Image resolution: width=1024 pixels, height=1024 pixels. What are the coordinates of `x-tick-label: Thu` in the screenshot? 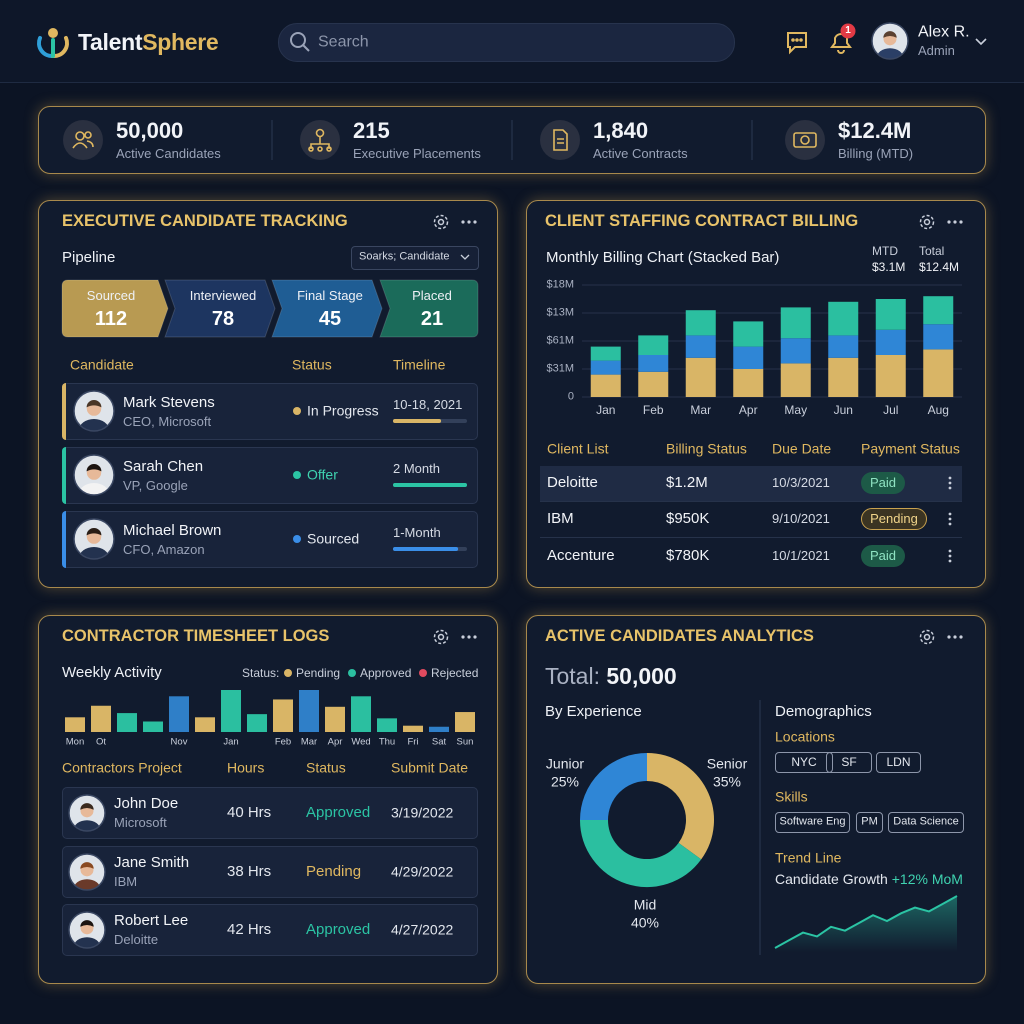 It's located at (387, 742).